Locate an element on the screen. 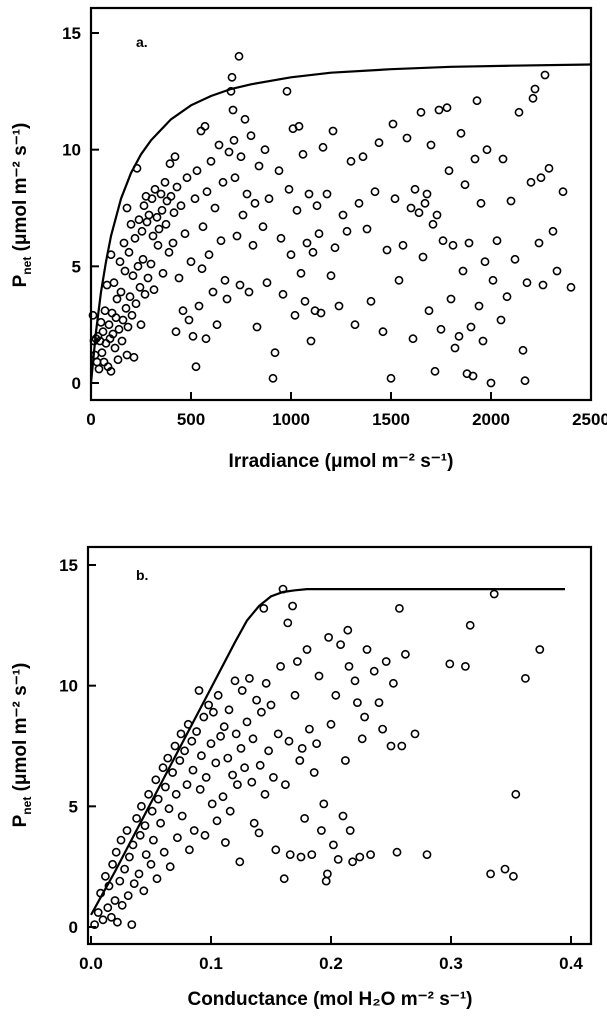  x-tick-label: 0.1 is located at coordinates (211, 963).